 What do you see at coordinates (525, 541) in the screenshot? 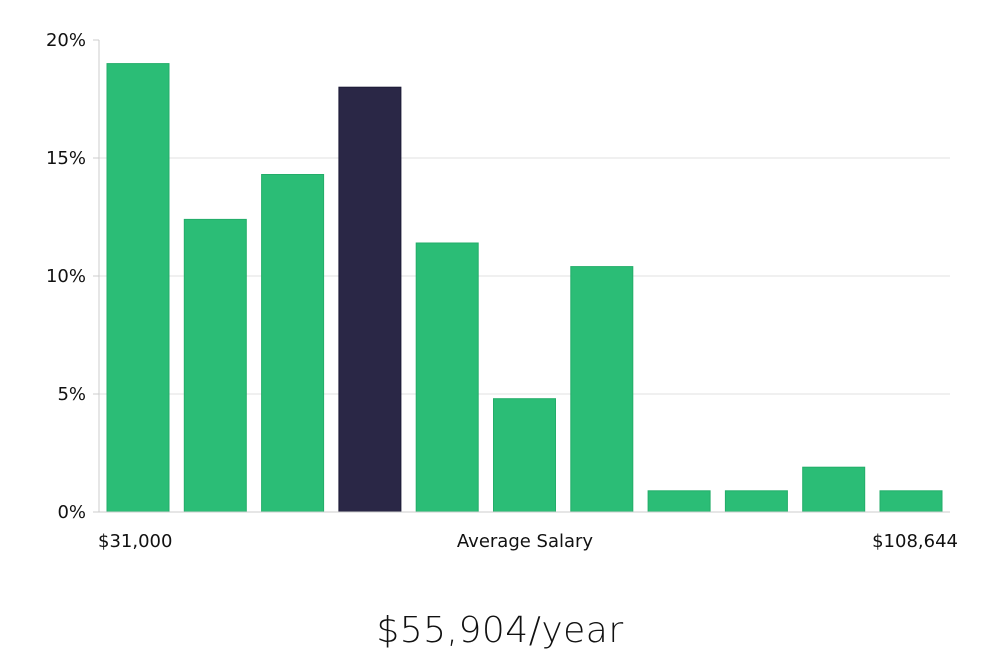
I see `x-axis-title: Average Salary` at bounding box center [525, 541].